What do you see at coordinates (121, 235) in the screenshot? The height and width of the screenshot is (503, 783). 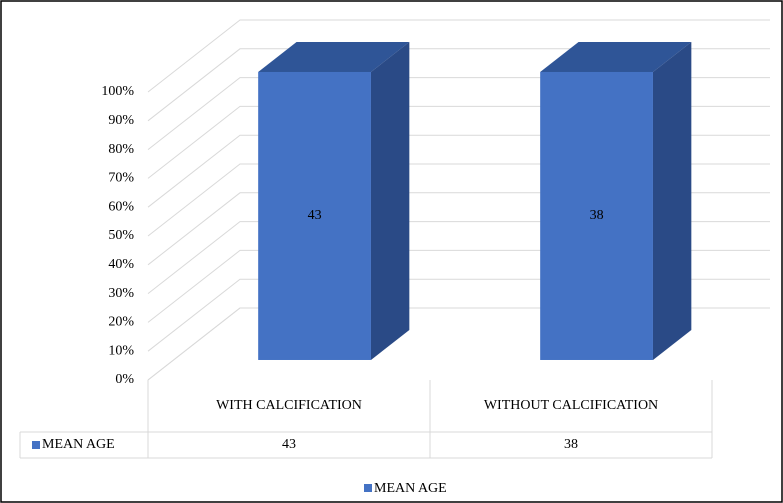 I see `y-tick-label: 50%` at bounding box center [121, 235].